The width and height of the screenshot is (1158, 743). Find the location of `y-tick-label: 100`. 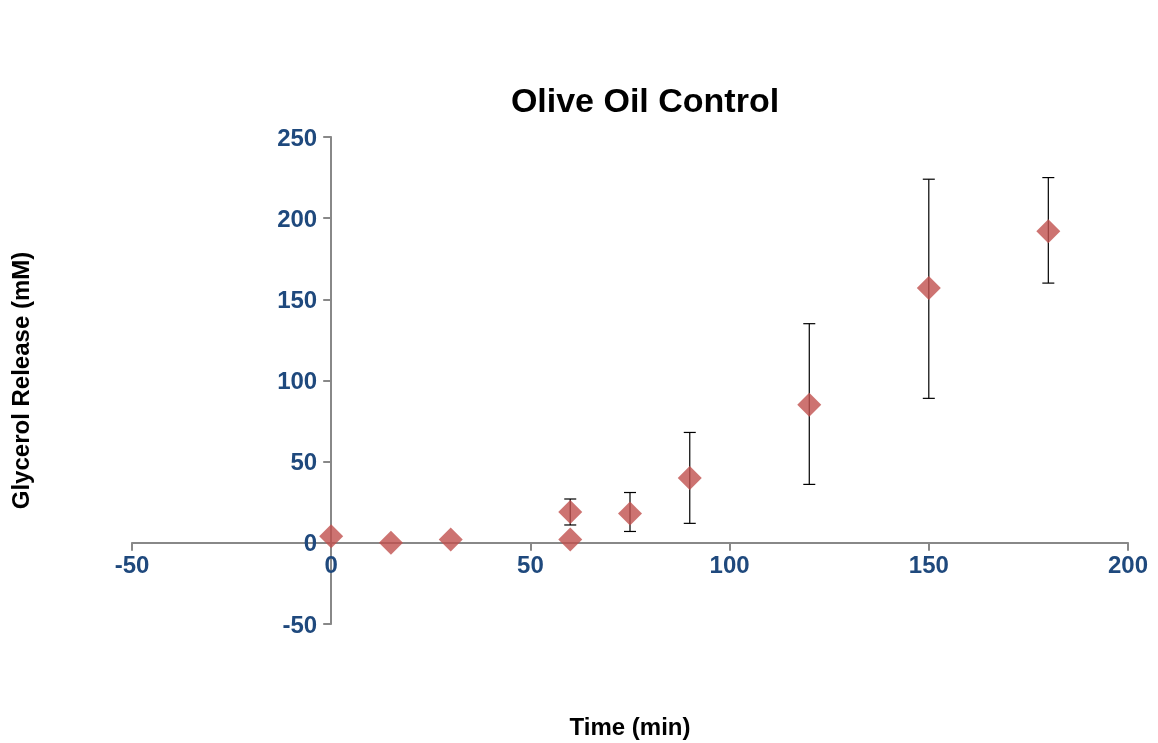

y-tick-label: 100 is located at coordinates (297, 380).